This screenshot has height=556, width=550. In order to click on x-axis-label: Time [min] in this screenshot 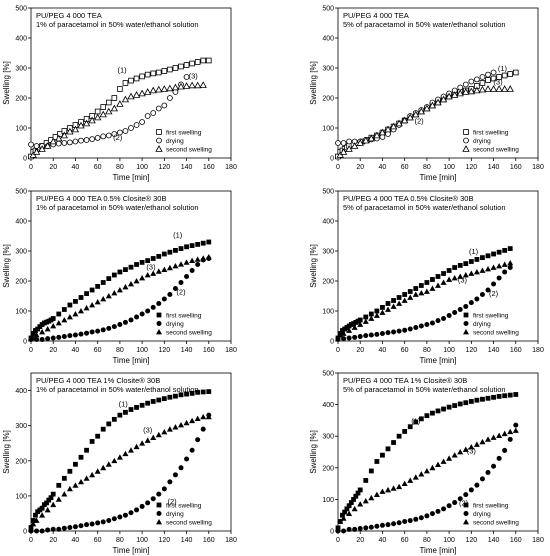, I will do `click(437, 360)`.